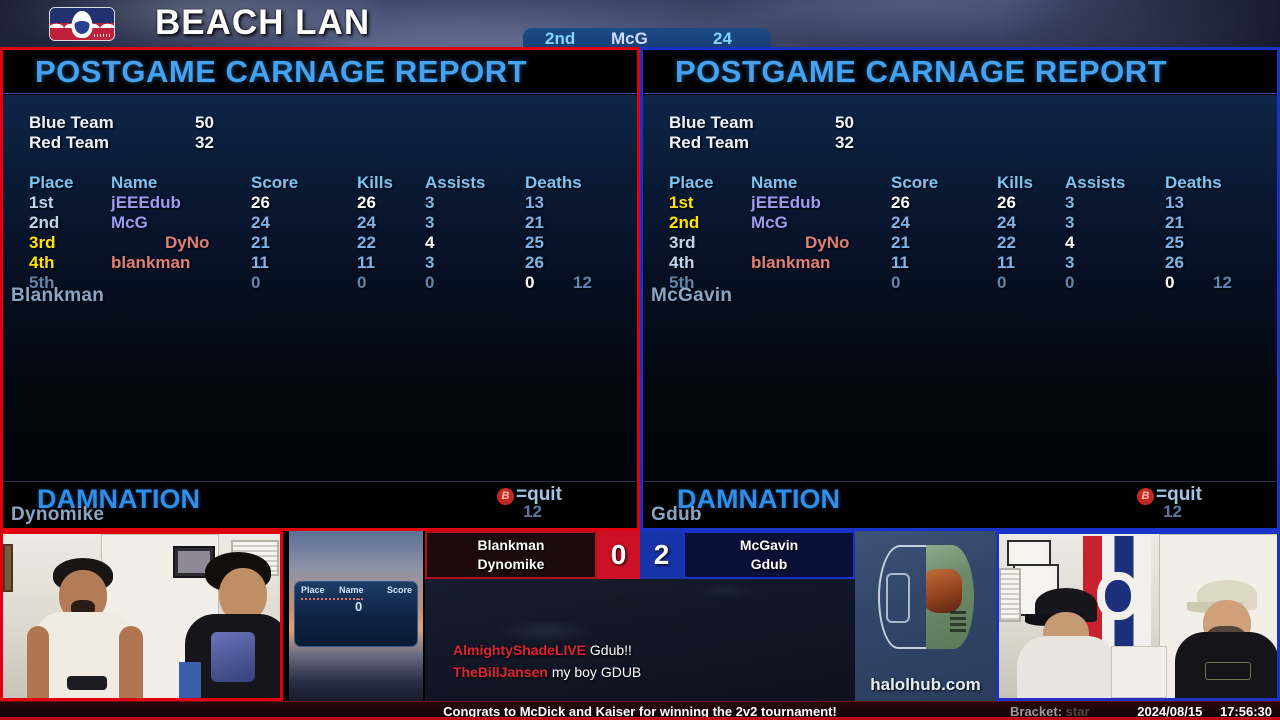 This screenshot has height=720, width=1280. Describe the element at coordinates (1170, 711) in the screenshot. I see `date-value: 2024/08/15` at that location.